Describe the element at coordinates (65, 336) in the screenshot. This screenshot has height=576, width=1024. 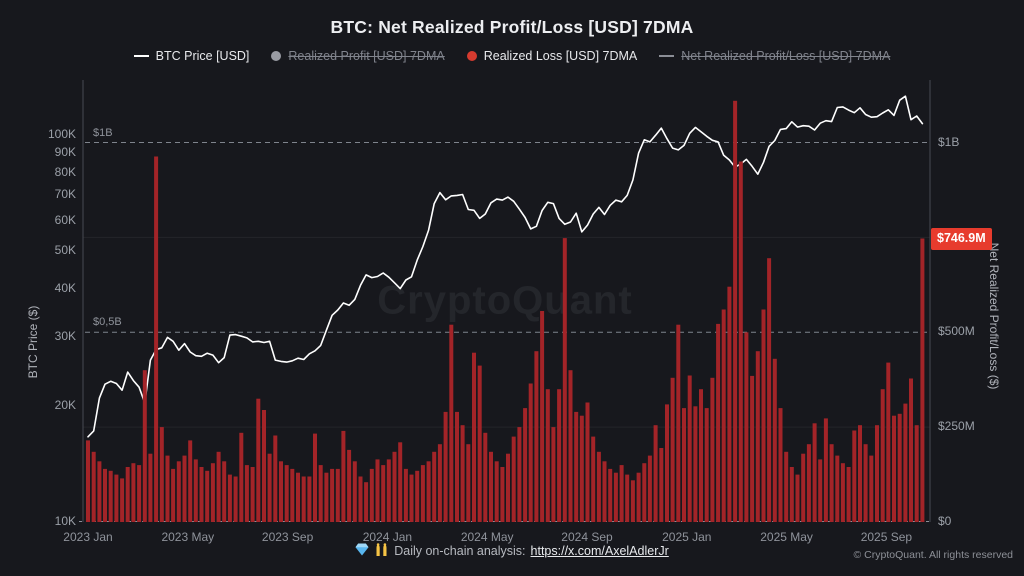
I see `left-axis-tick: 30K` at that location.